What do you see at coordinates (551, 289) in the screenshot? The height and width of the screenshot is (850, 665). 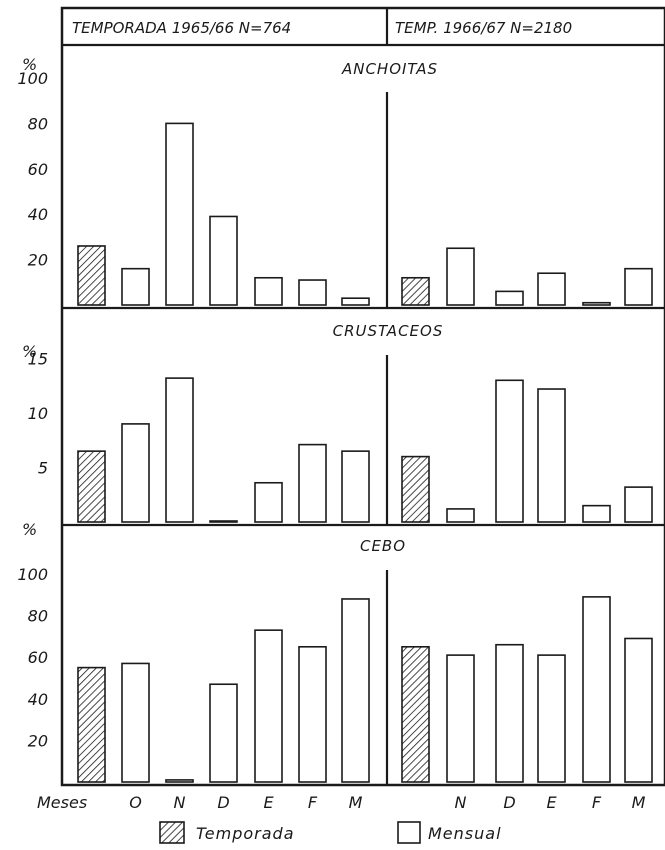 I see `bar-anchoitas-s2-e` at bounding box center [551, 289].